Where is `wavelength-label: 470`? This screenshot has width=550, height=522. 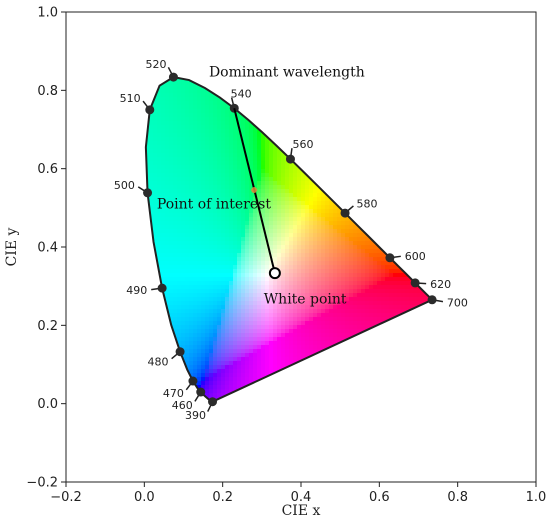
wavelength-label: 470 is located at coordinates (173, 393).